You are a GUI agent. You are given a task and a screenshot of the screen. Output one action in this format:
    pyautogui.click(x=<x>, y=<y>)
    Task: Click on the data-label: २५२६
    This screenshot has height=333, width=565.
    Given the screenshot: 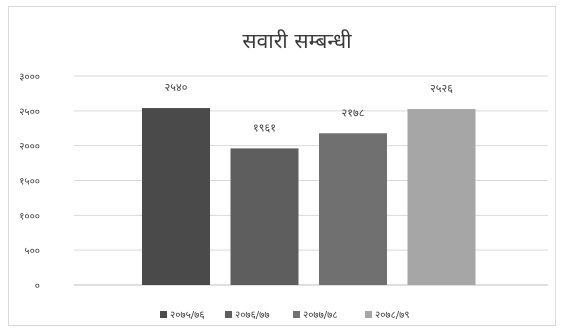 What is the action you would take?
    pyautogui.click(x=441, y=88)
    